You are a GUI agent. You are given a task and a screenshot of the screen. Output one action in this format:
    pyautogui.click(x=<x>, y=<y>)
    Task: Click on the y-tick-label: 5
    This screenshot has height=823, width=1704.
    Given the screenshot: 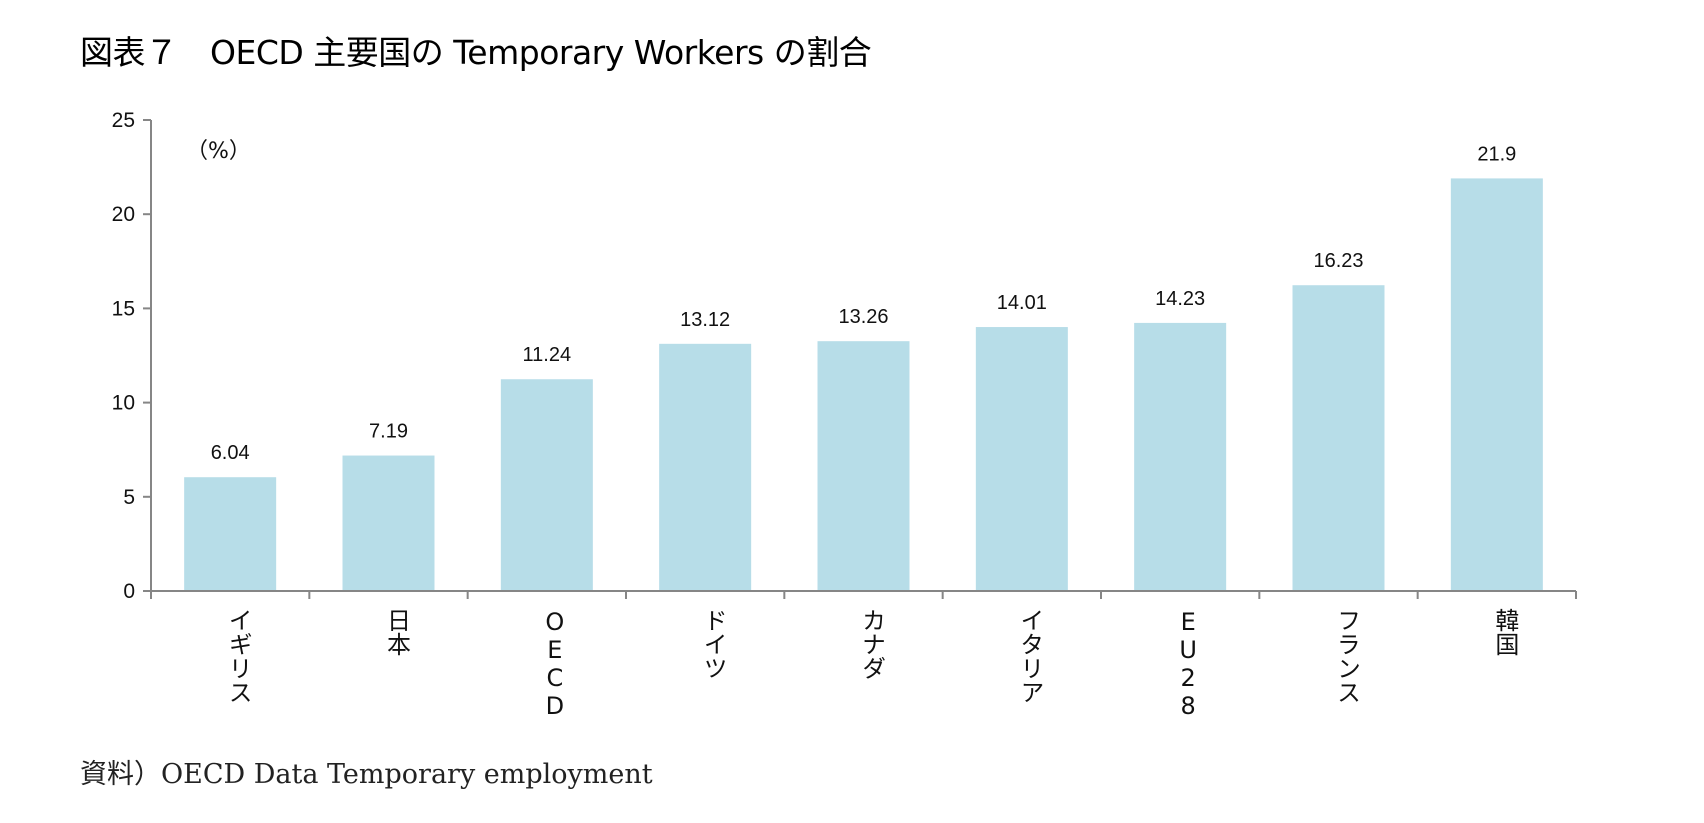 What is the action you would take?
    pyautogui.click(x=129, y=497)
    